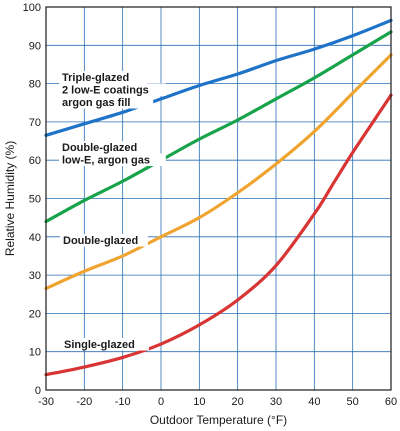  I want to click on y-tick-label: 50, so click(35, 200).